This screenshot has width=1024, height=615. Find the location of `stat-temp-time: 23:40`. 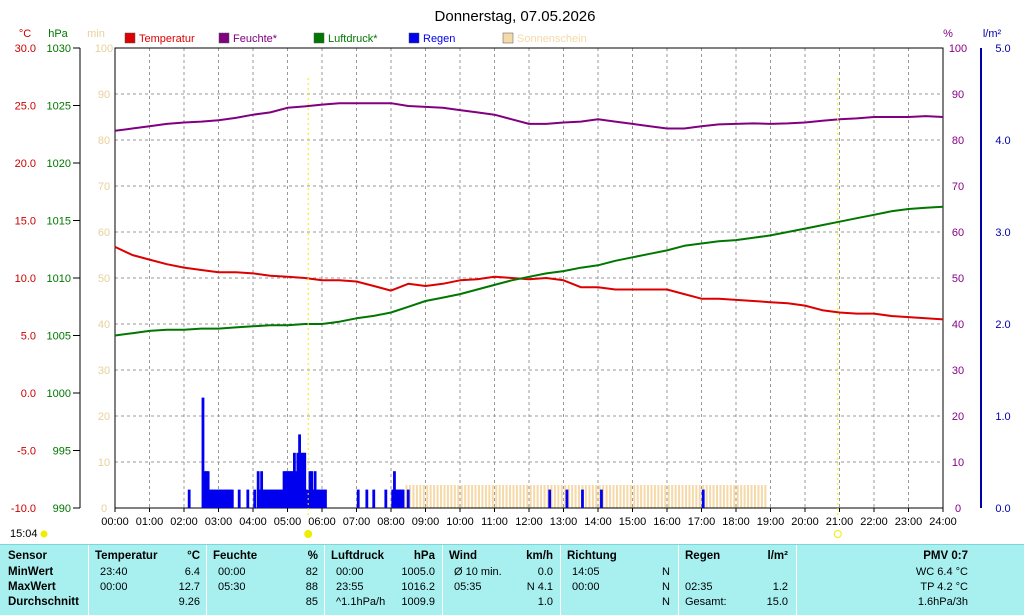

stat-temp-time: 23:40 is located at coordinates (114, 572).